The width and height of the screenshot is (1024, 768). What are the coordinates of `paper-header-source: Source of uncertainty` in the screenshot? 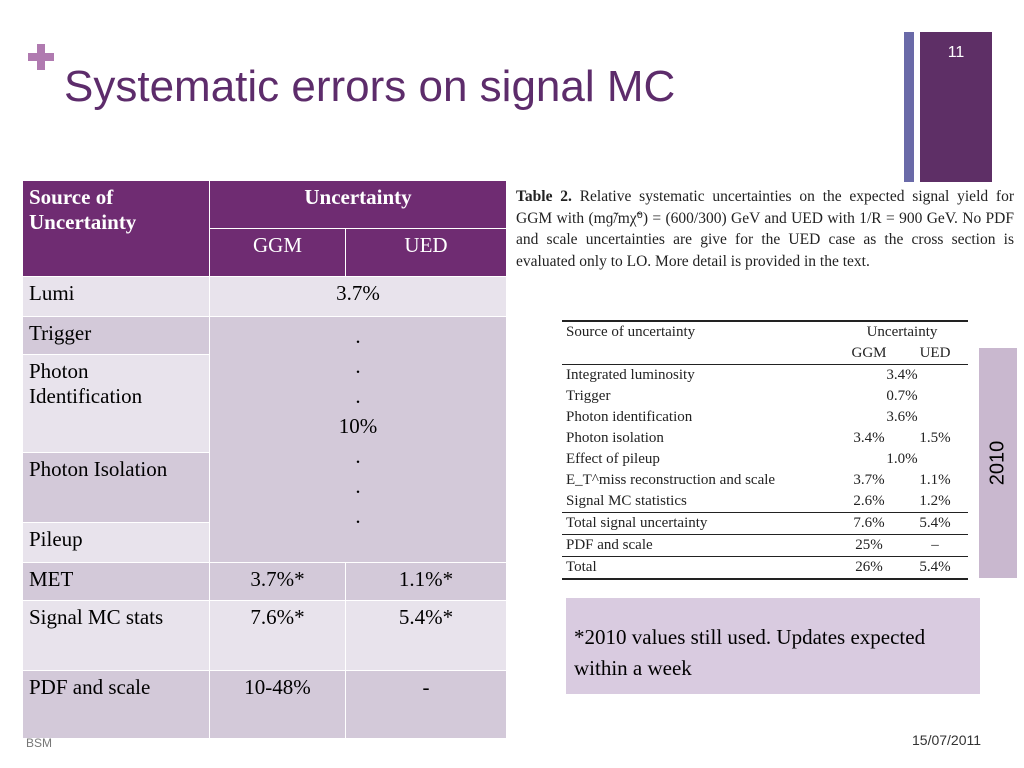 It's located at (631, 332).